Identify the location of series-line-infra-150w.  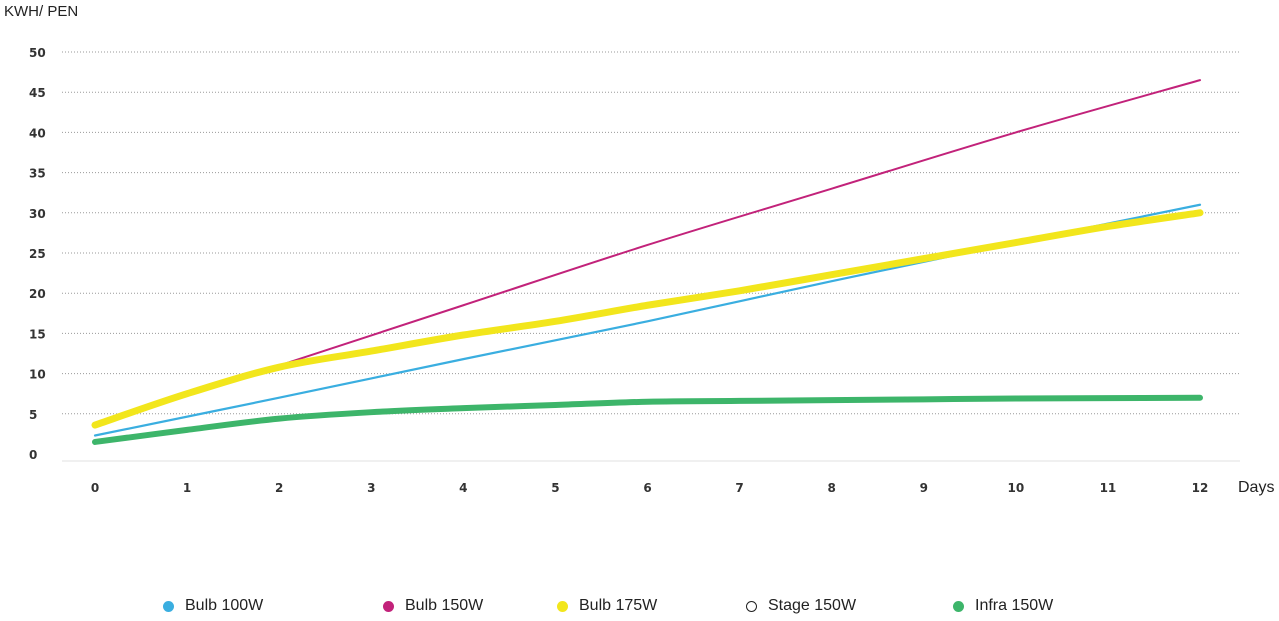
(647, 419).